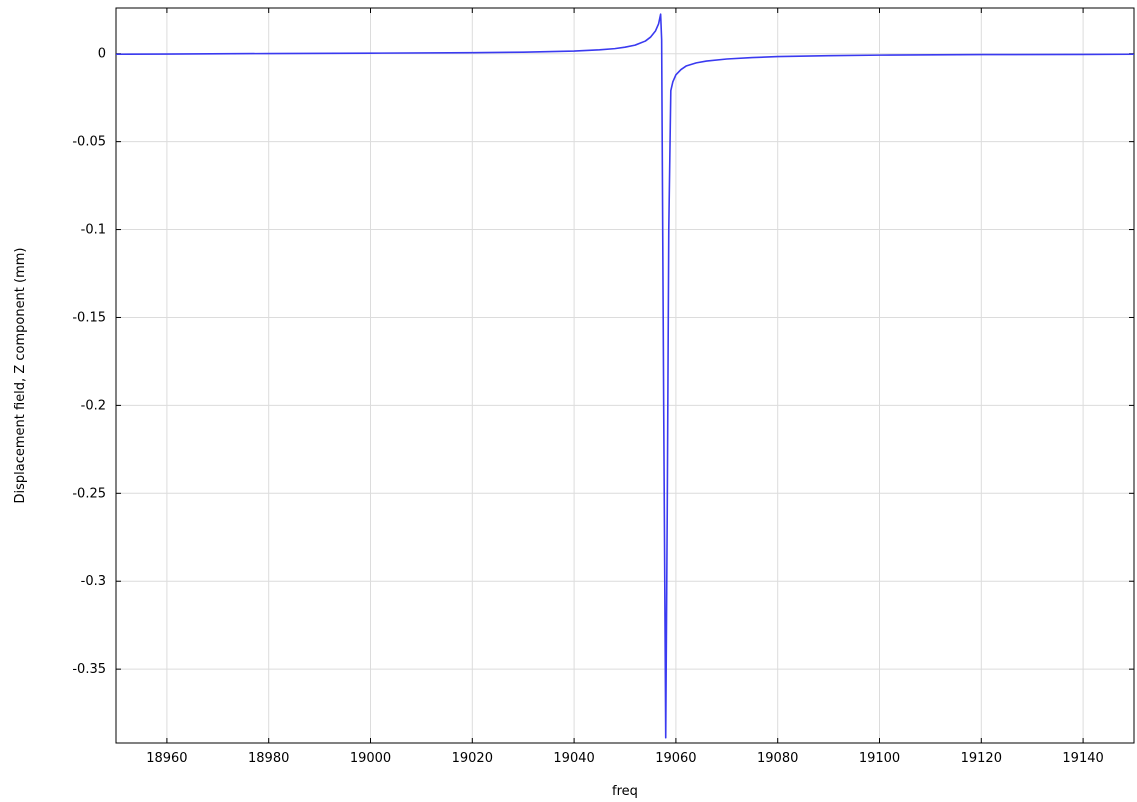  What do you see at coordinates (472, 758) in the screenshot?
I see `x-tick-label: 19020` at bounding box center [472, 758].